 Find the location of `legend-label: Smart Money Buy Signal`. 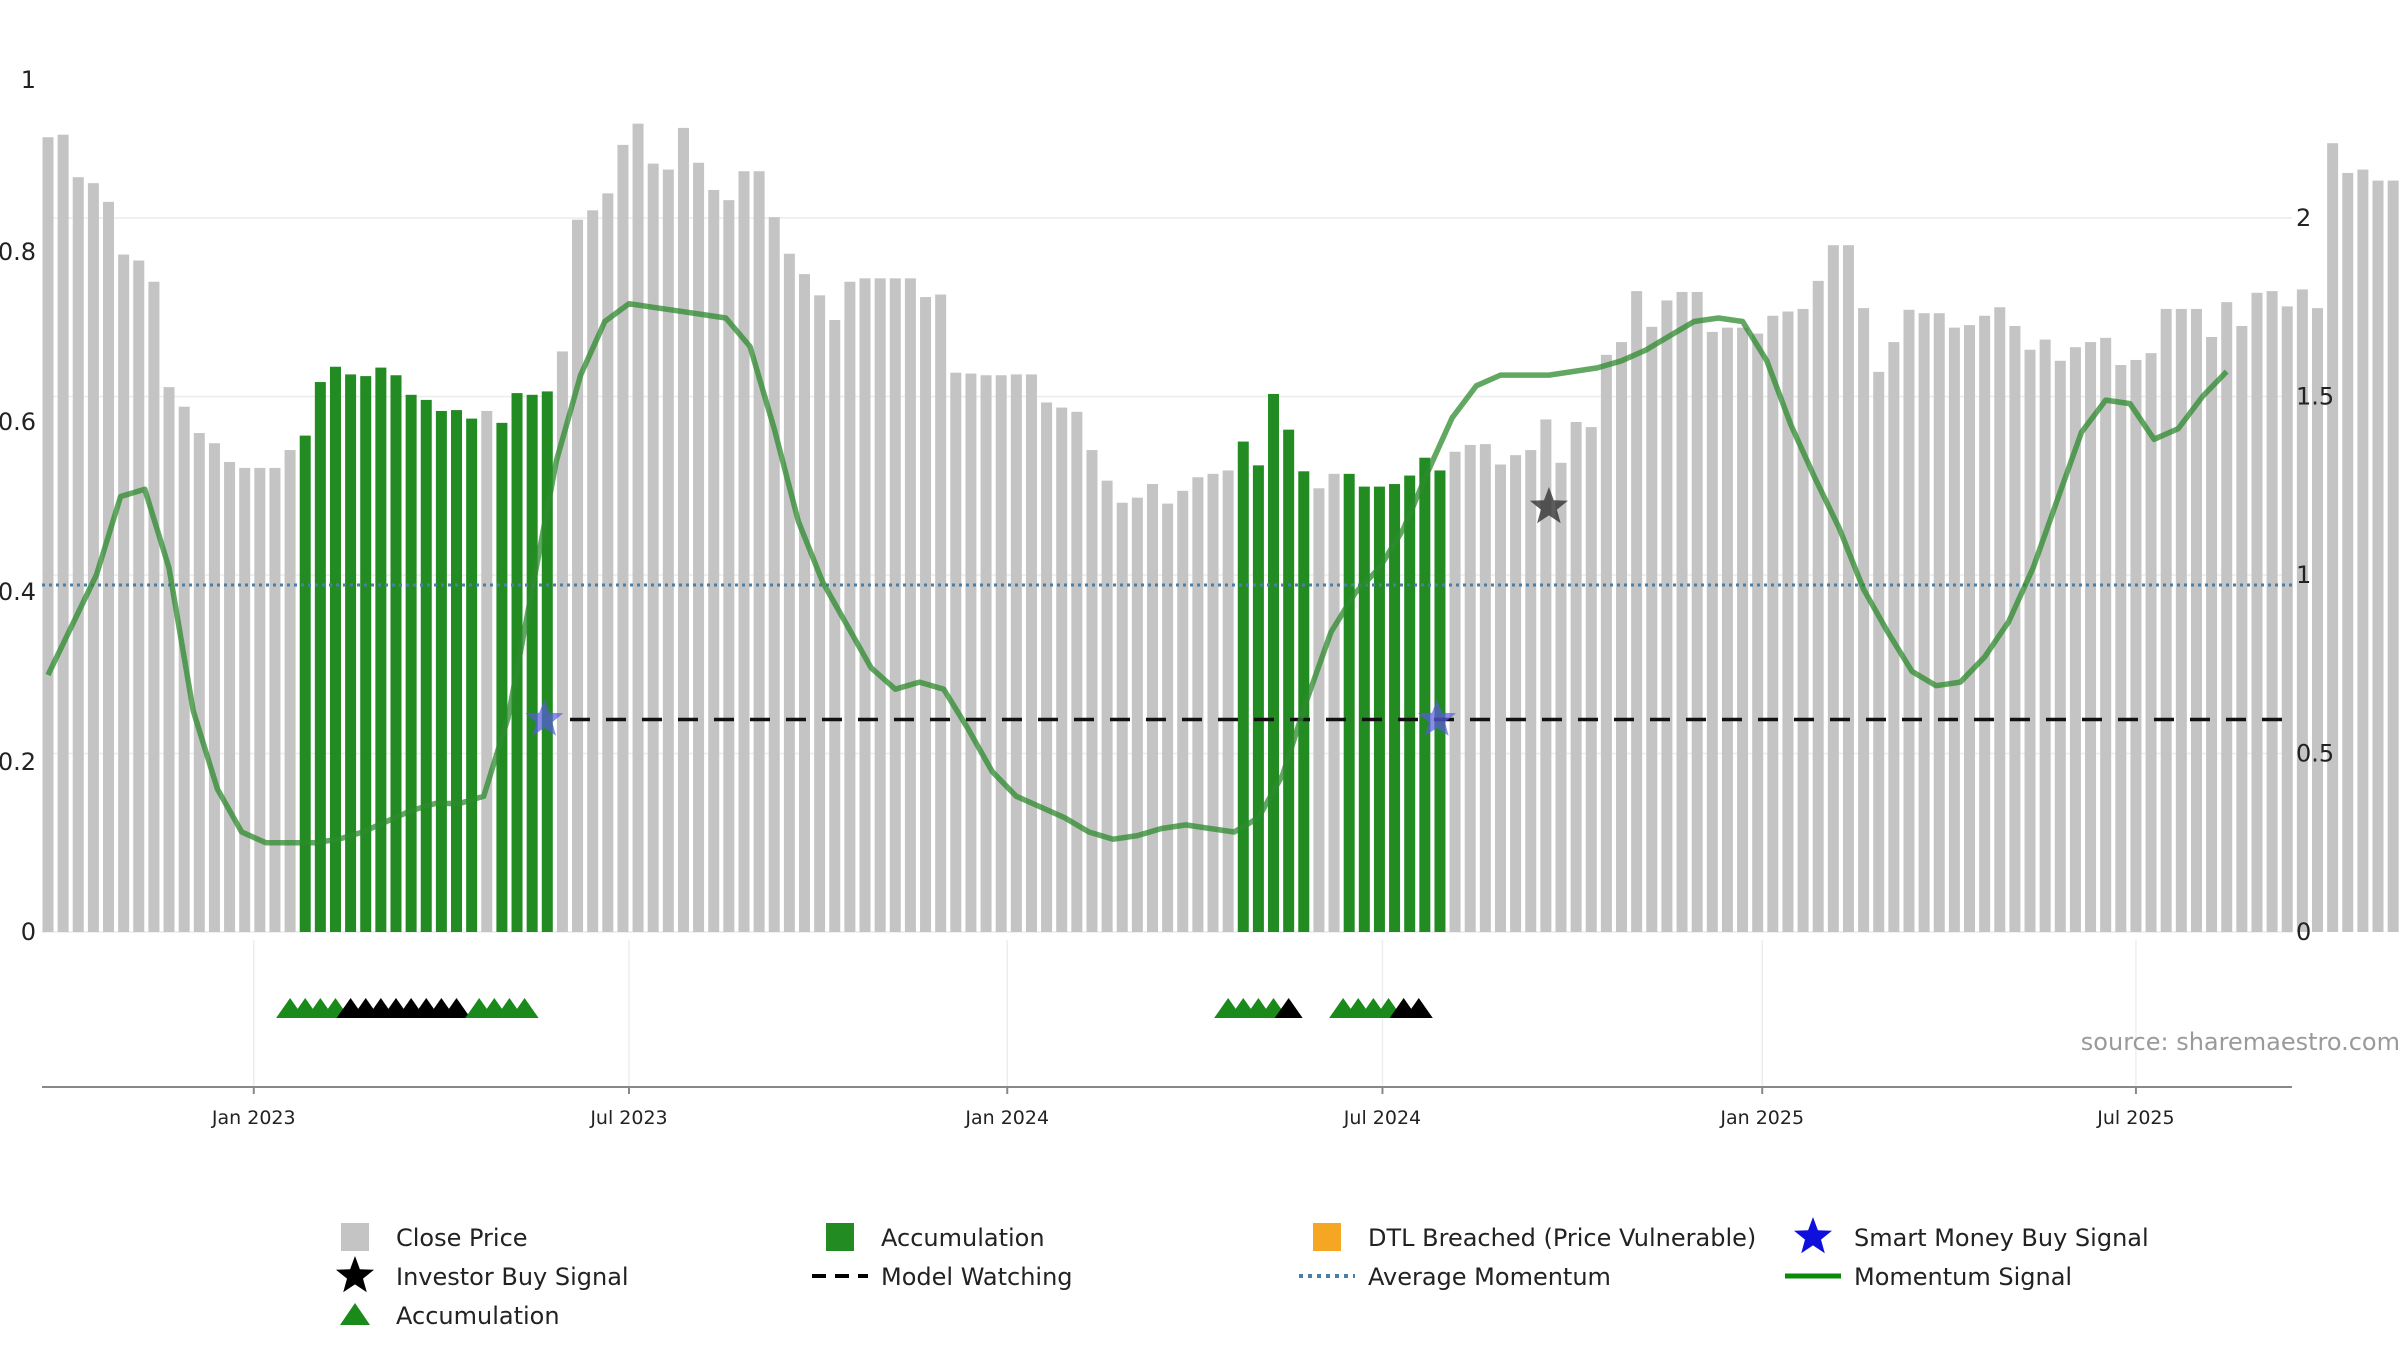

legend-label: Smart Money Buy Signal is located at coordinates (2001, 1238).